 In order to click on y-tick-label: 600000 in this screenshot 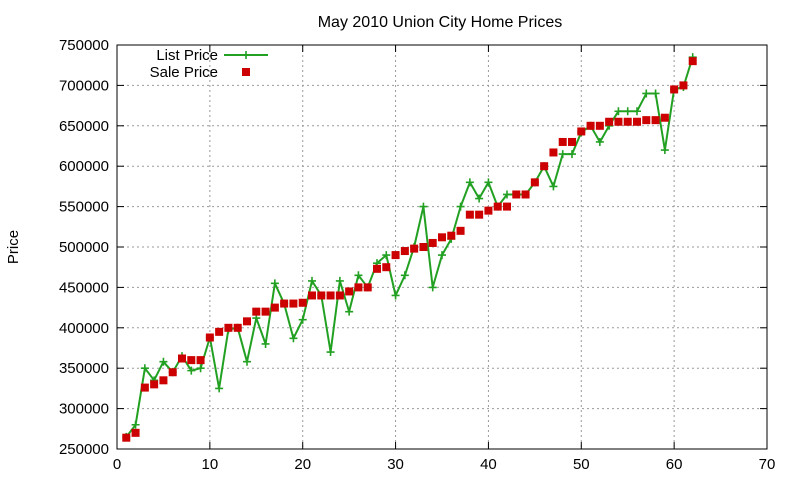, I will do `click(84, 166)`.